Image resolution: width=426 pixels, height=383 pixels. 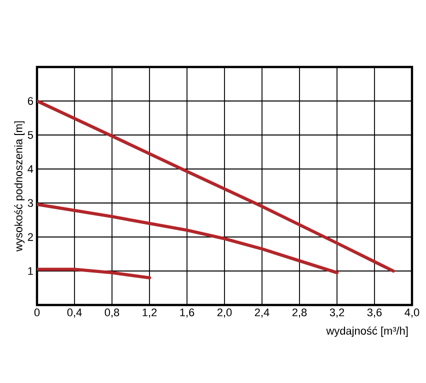 What do you see at coordinates (30, 271) in the screenshot?
I see `y-tick-label: 1` at bounding box center [30, 271].